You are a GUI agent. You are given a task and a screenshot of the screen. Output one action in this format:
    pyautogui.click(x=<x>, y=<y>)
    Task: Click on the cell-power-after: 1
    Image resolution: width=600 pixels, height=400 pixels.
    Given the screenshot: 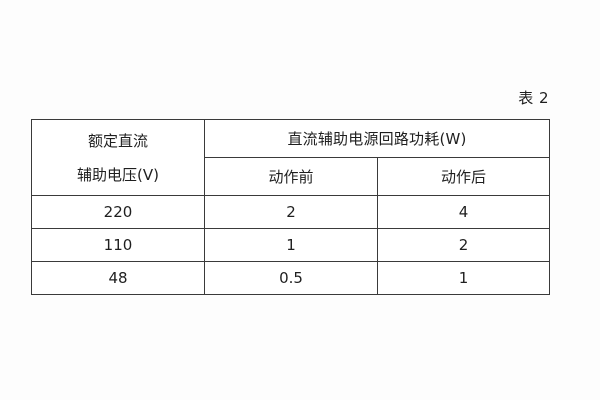 What is the action you would take?
    pyautogui.click(x=463, y=278)
    